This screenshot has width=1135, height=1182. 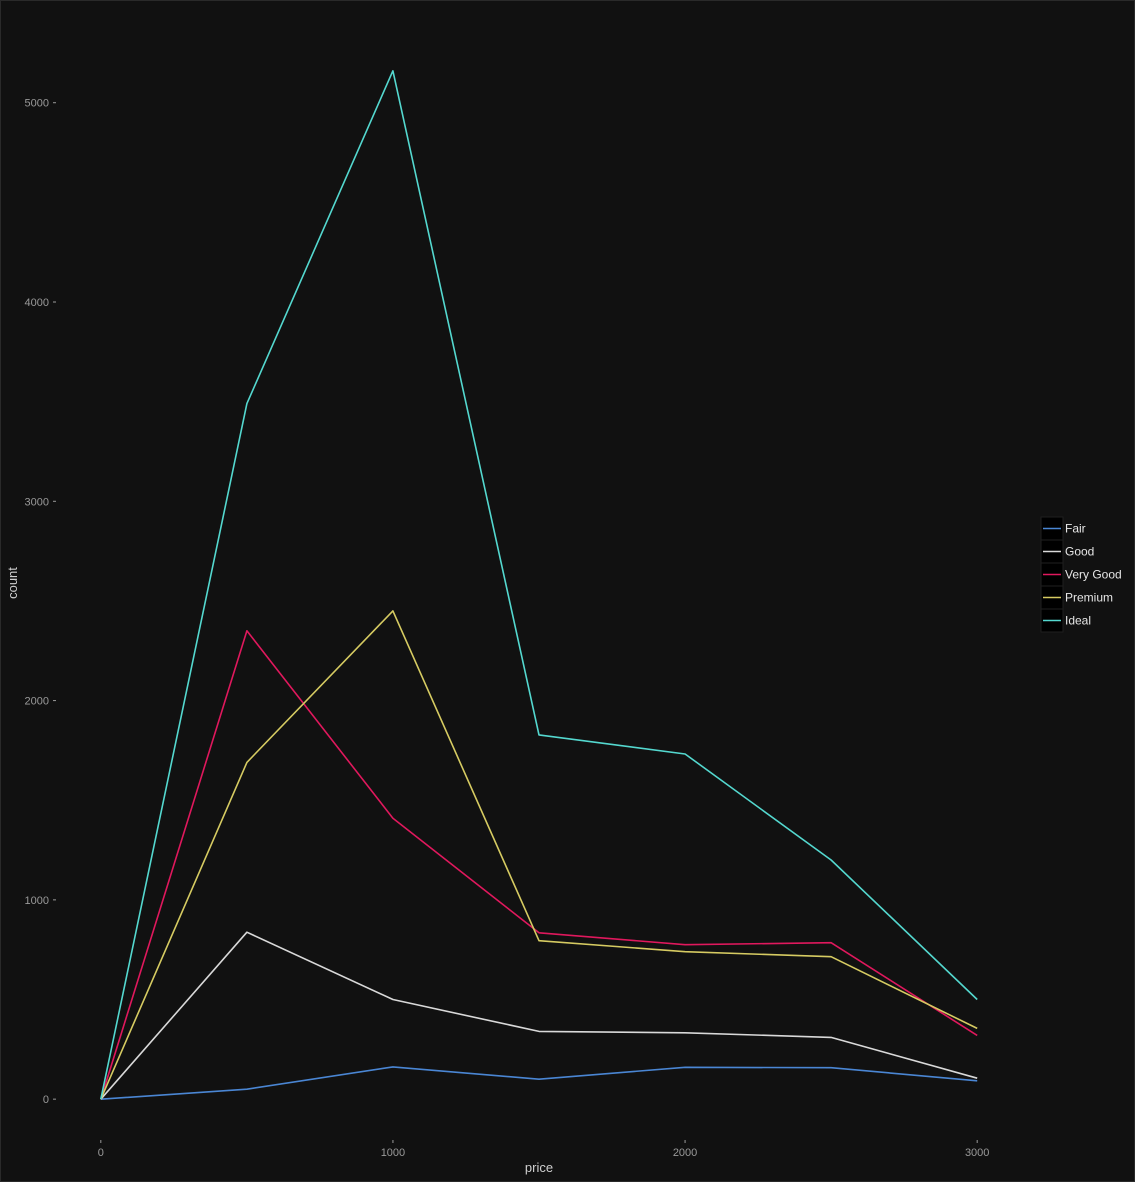 What do you see at coordinates (1089, 598) in the screenshot?
I see `legend-label-premium: Premium` at bounding box center [1089, 598].